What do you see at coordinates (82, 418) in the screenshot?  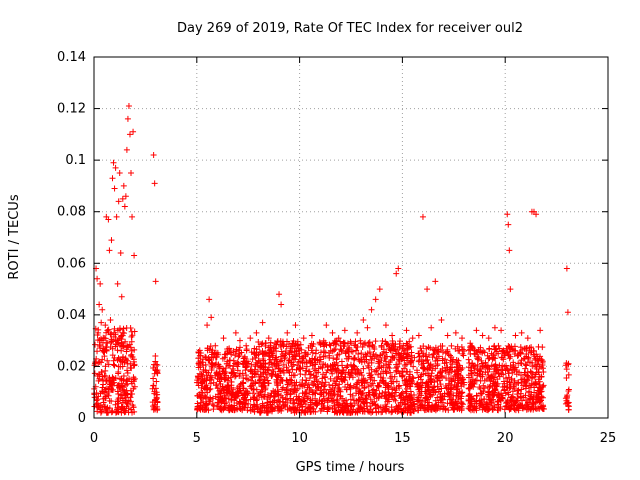 I see `y-tick-label: 0` at bounding box center [82, 418].